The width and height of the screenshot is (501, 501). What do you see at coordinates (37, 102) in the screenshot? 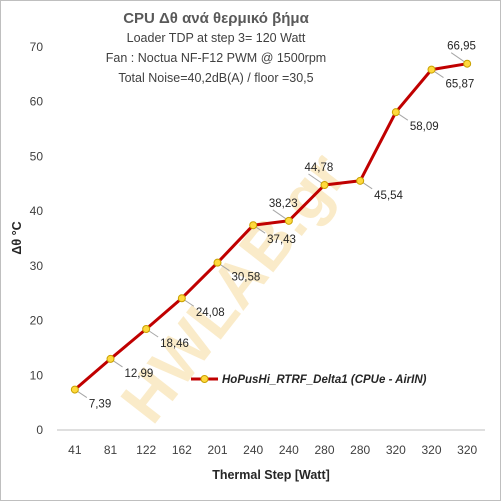
I see `y-tick-label: 60` at bounding box center [37, 102].